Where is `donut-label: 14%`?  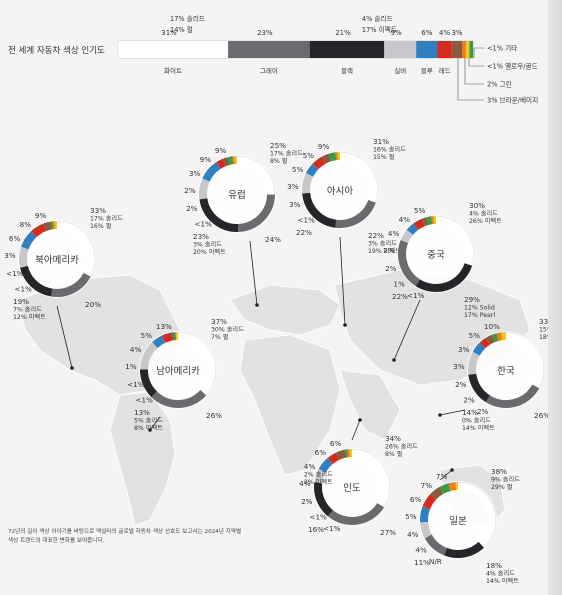
donut-label: 14% is located at coordinates (470, 412).